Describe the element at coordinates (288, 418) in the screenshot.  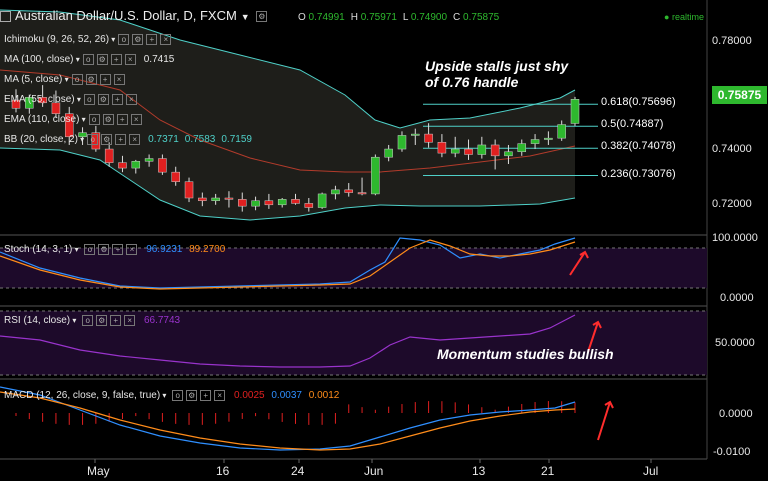
I see `macd-line` at that location.